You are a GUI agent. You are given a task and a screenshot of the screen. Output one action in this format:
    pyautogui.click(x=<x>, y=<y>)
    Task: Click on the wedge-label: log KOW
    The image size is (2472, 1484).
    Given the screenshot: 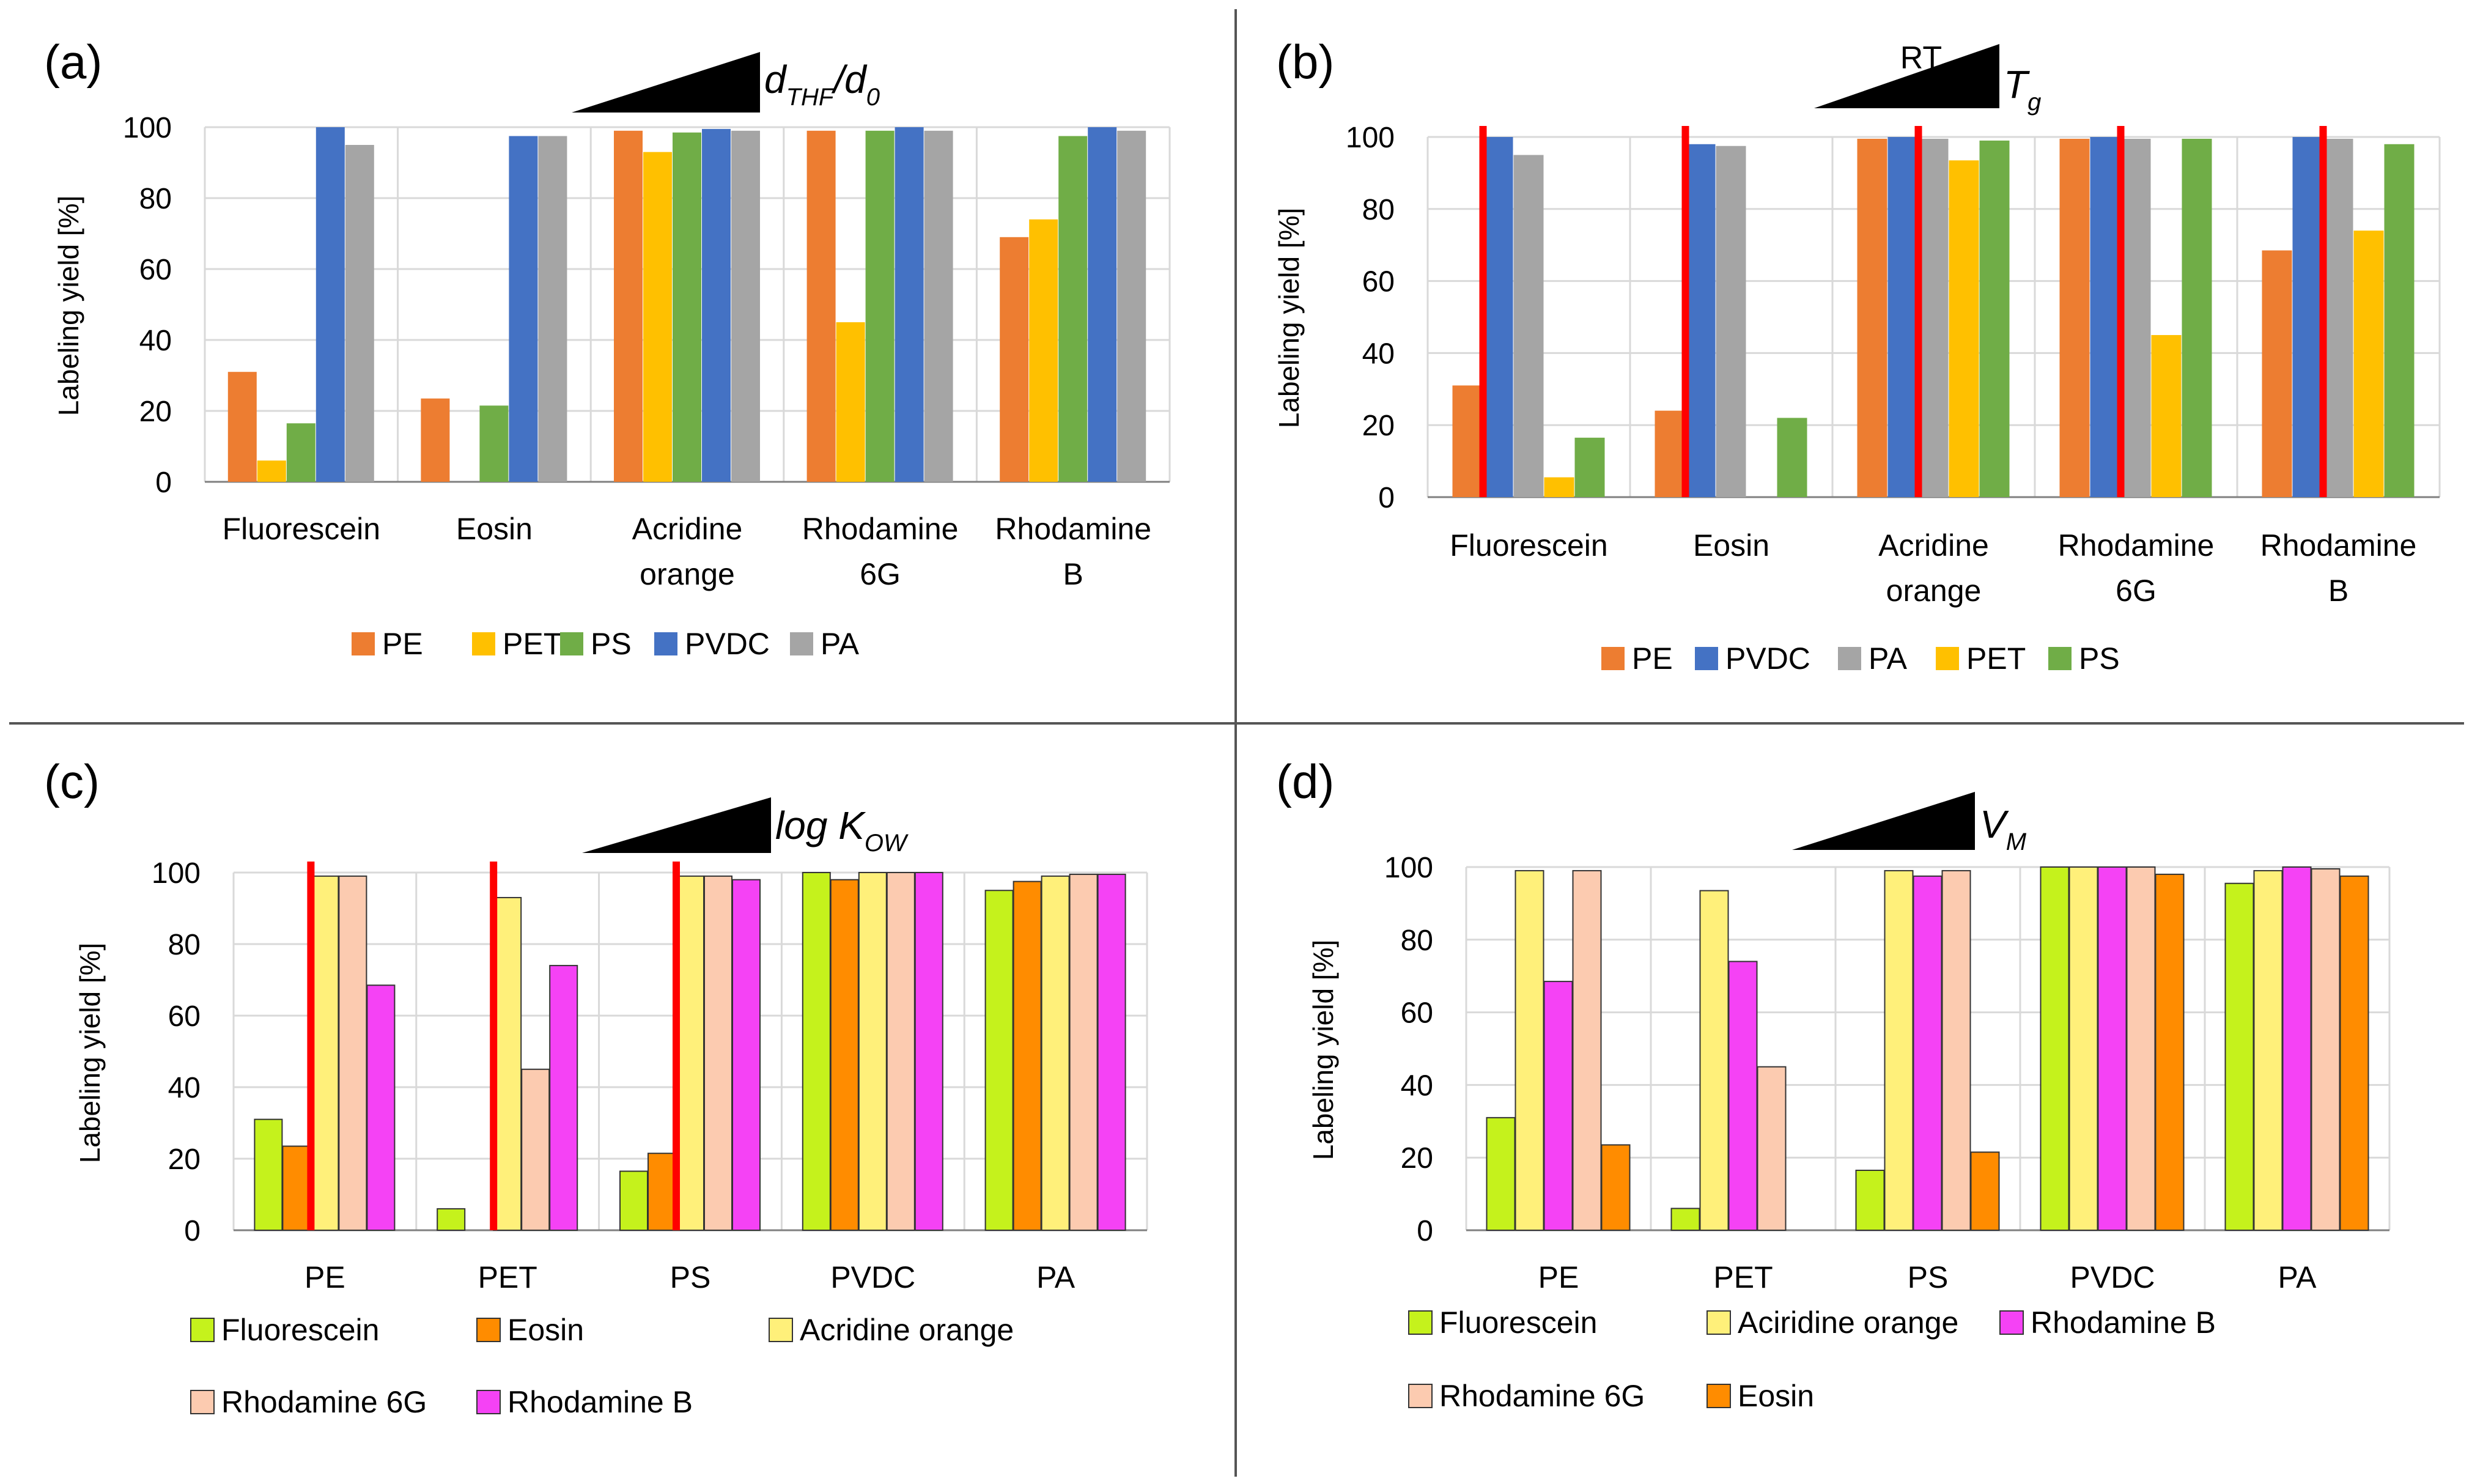 What is the action you would take?
    pyautogui.click(x=842, y=830)
    